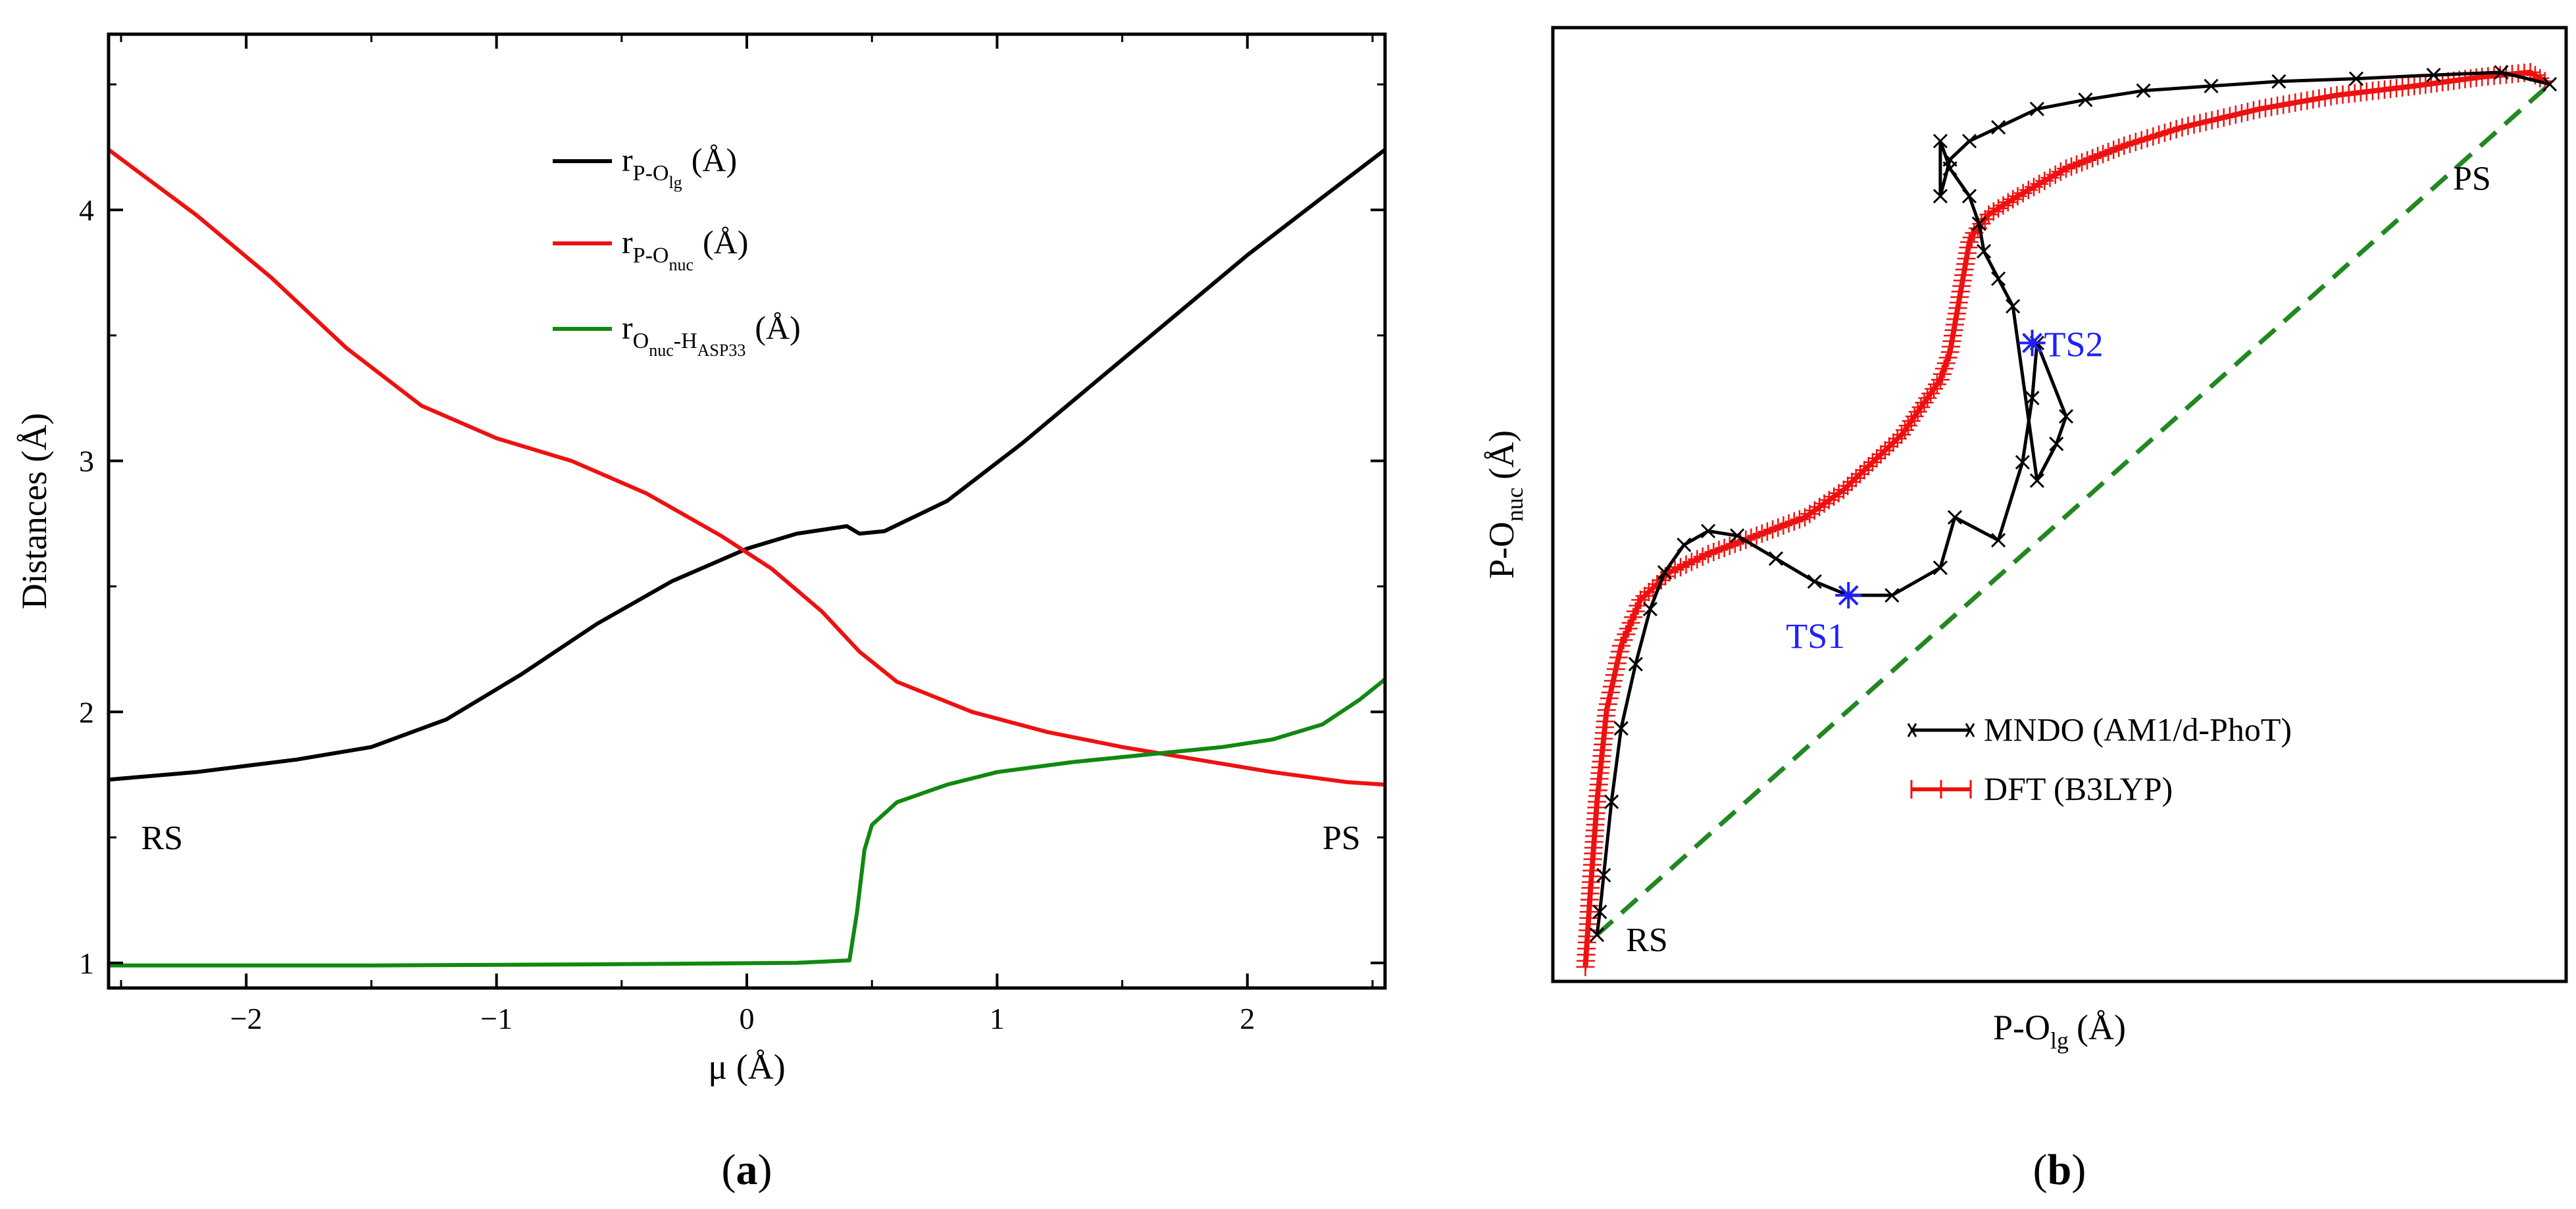 Image resolution: width=2576 pixels, height=1209 pixels. What do you see at coordinates (34, 511) in the screenshot?
I see `panel-a-y-axis-title: Distances (Å)` at bounding box center [34, 511].